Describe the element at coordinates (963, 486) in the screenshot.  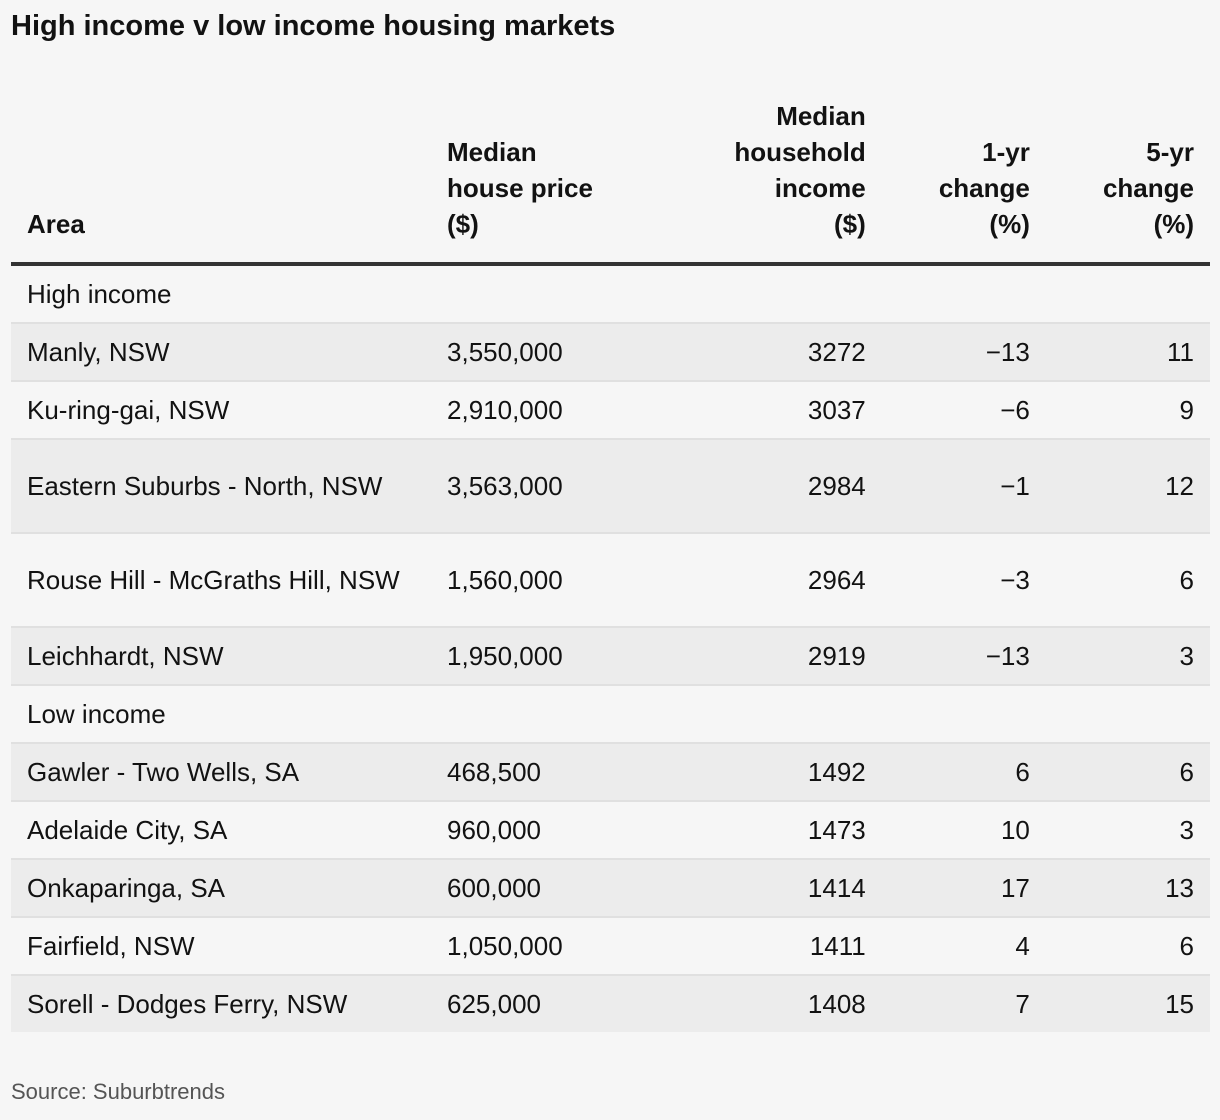
I see `1yr-change-cell: −1` at that location.